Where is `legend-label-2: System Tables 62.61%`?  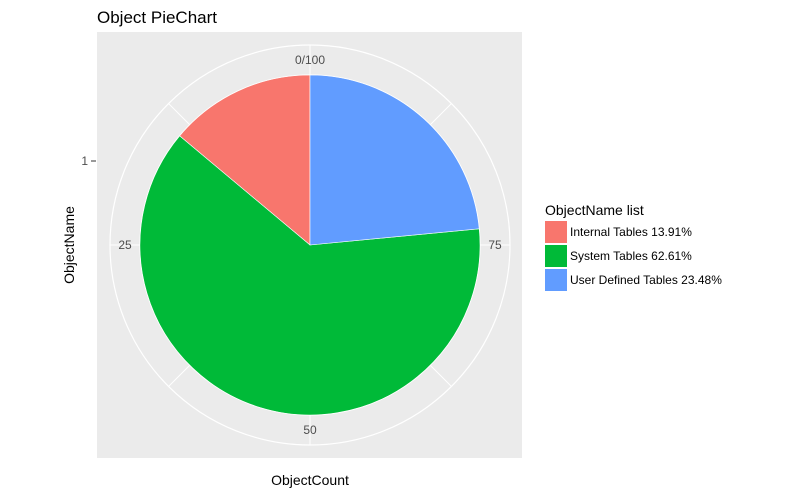
legend-label-2: System Tables 62.61% is located at coordinates (631, 256).